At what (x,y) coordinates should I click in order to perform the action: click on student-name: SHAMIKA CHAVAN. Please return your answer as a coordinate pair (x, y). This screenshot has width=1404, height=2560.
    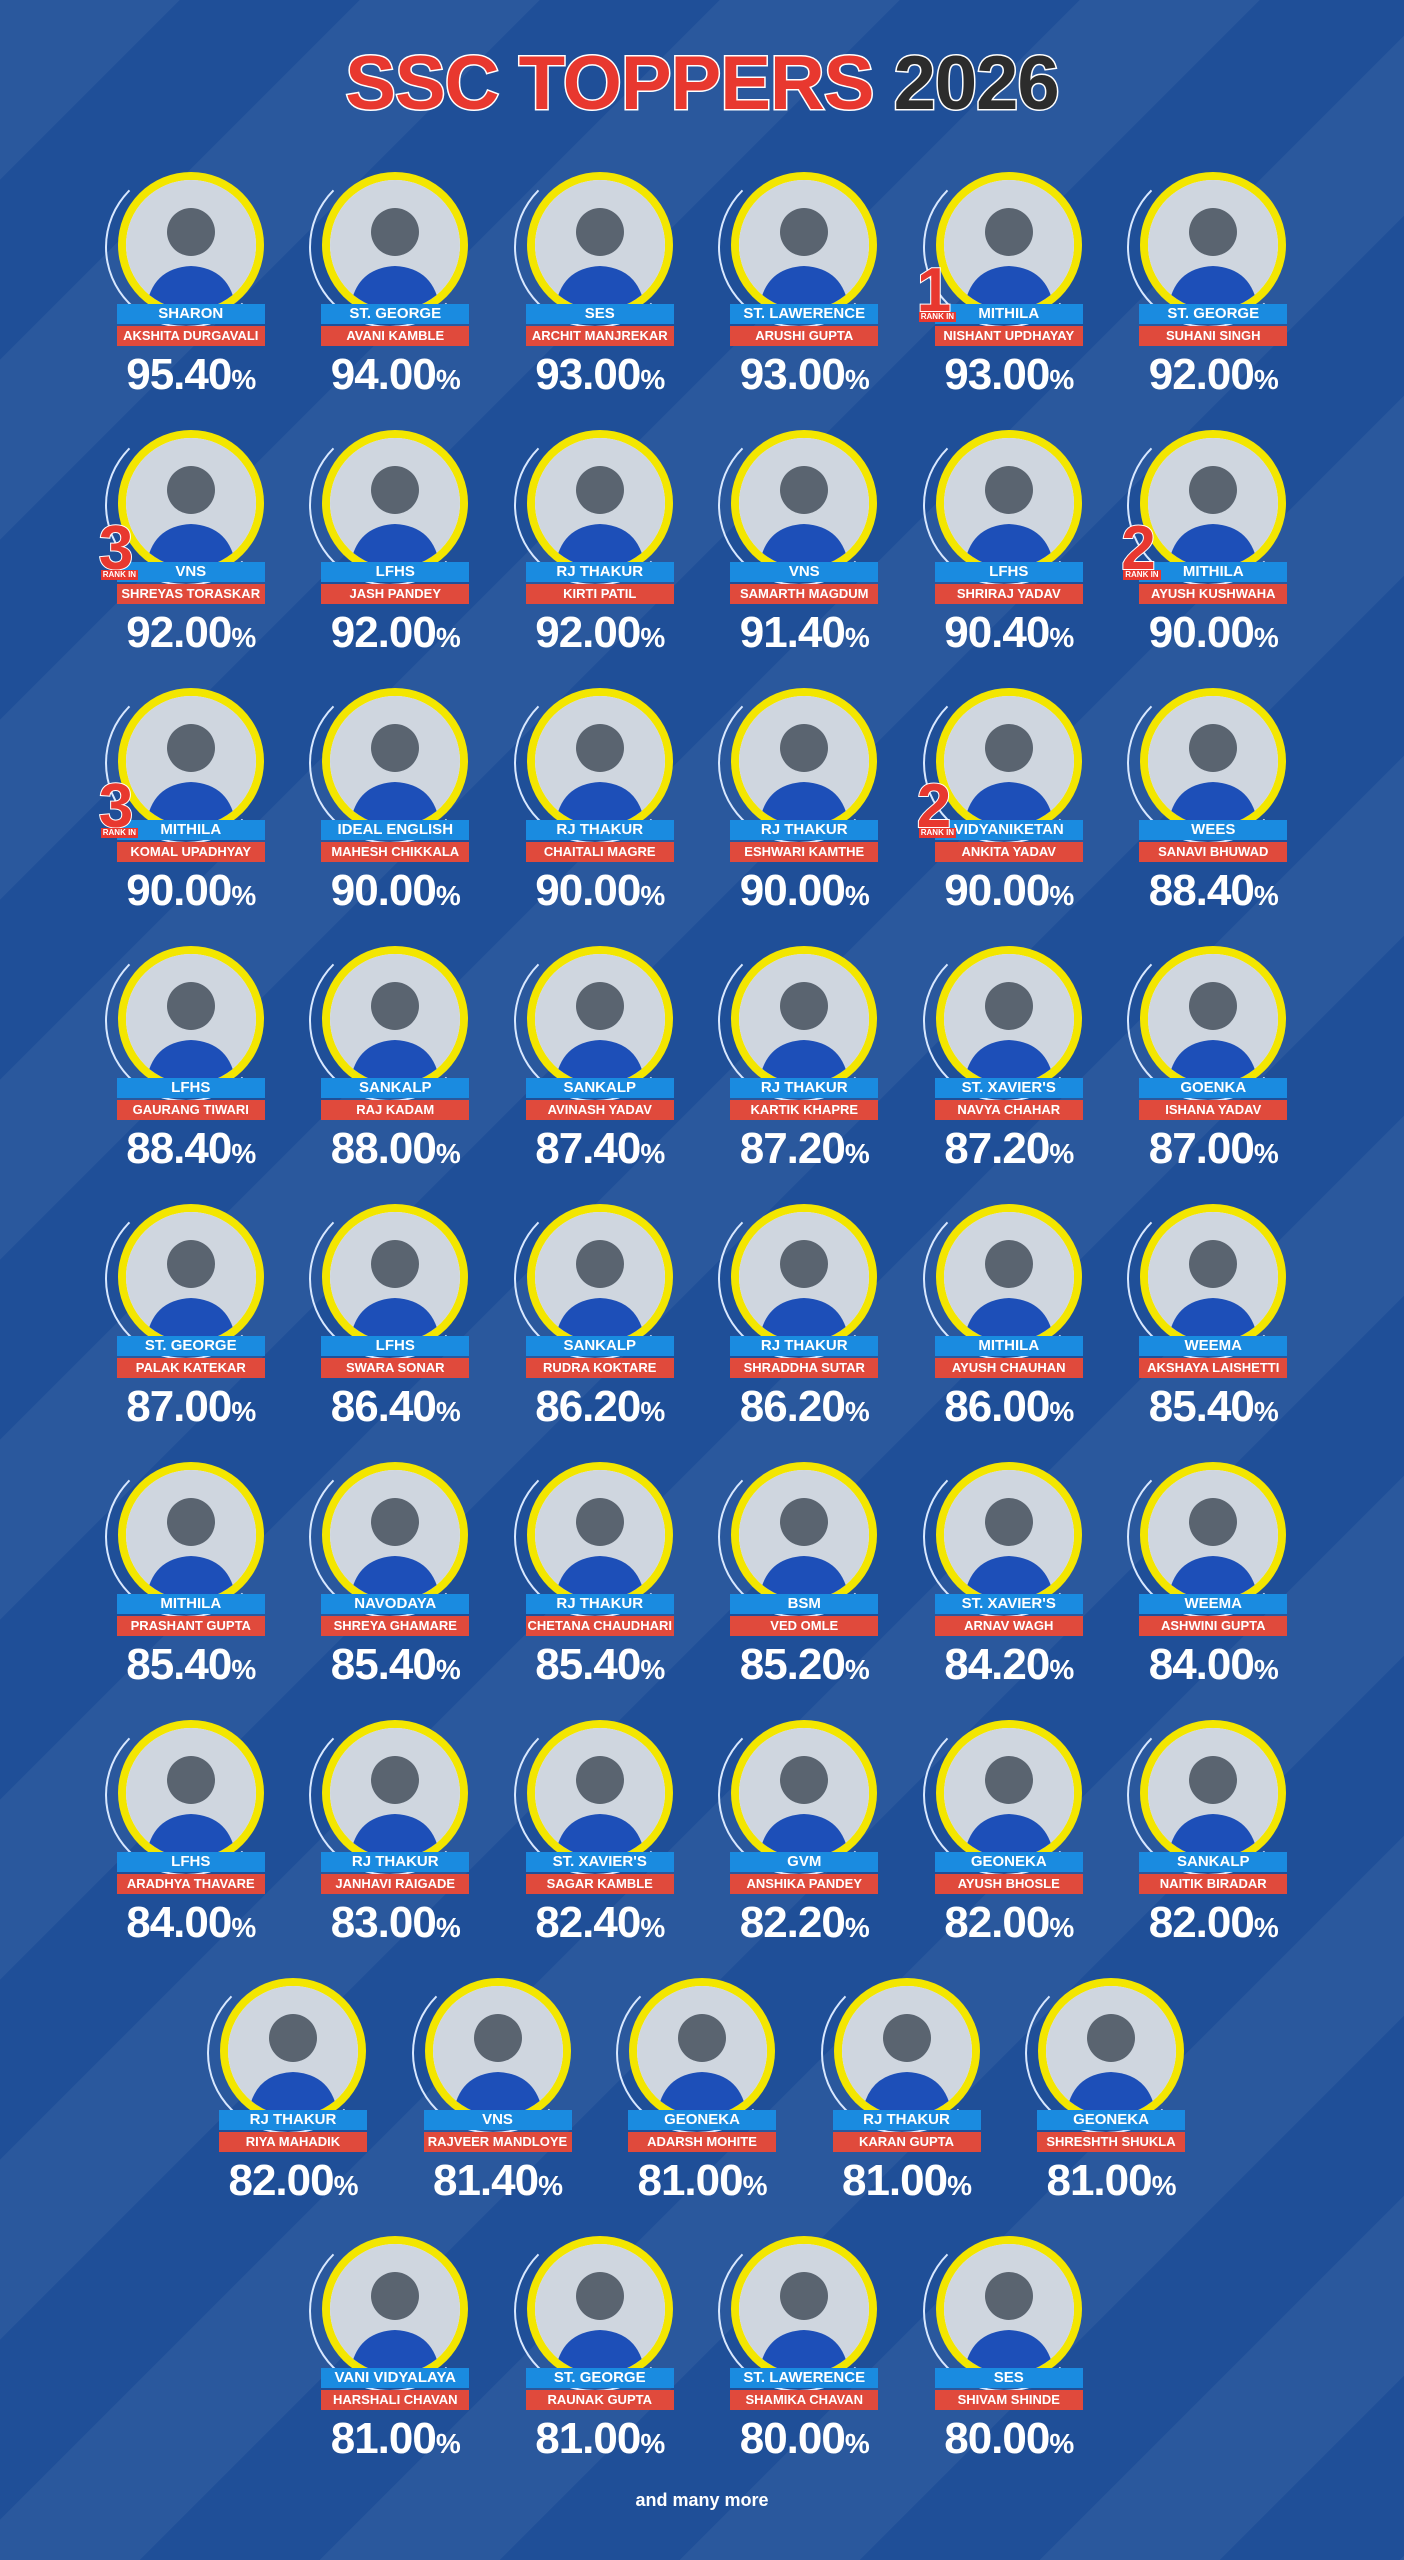
    Looking at the image, I should click on (804, 2400).